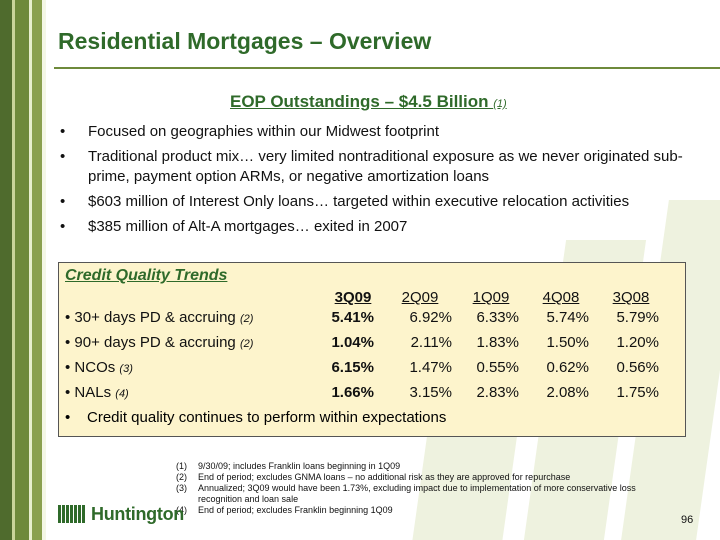 This screenshot has height=540, width=720. What do you see at coordinates (373, 300) in the screenshot?
I see `credit-quality-header-row: 3Q09 2Q09 1Q09 4Q08 3Q08` at bounding box center [373, 300].